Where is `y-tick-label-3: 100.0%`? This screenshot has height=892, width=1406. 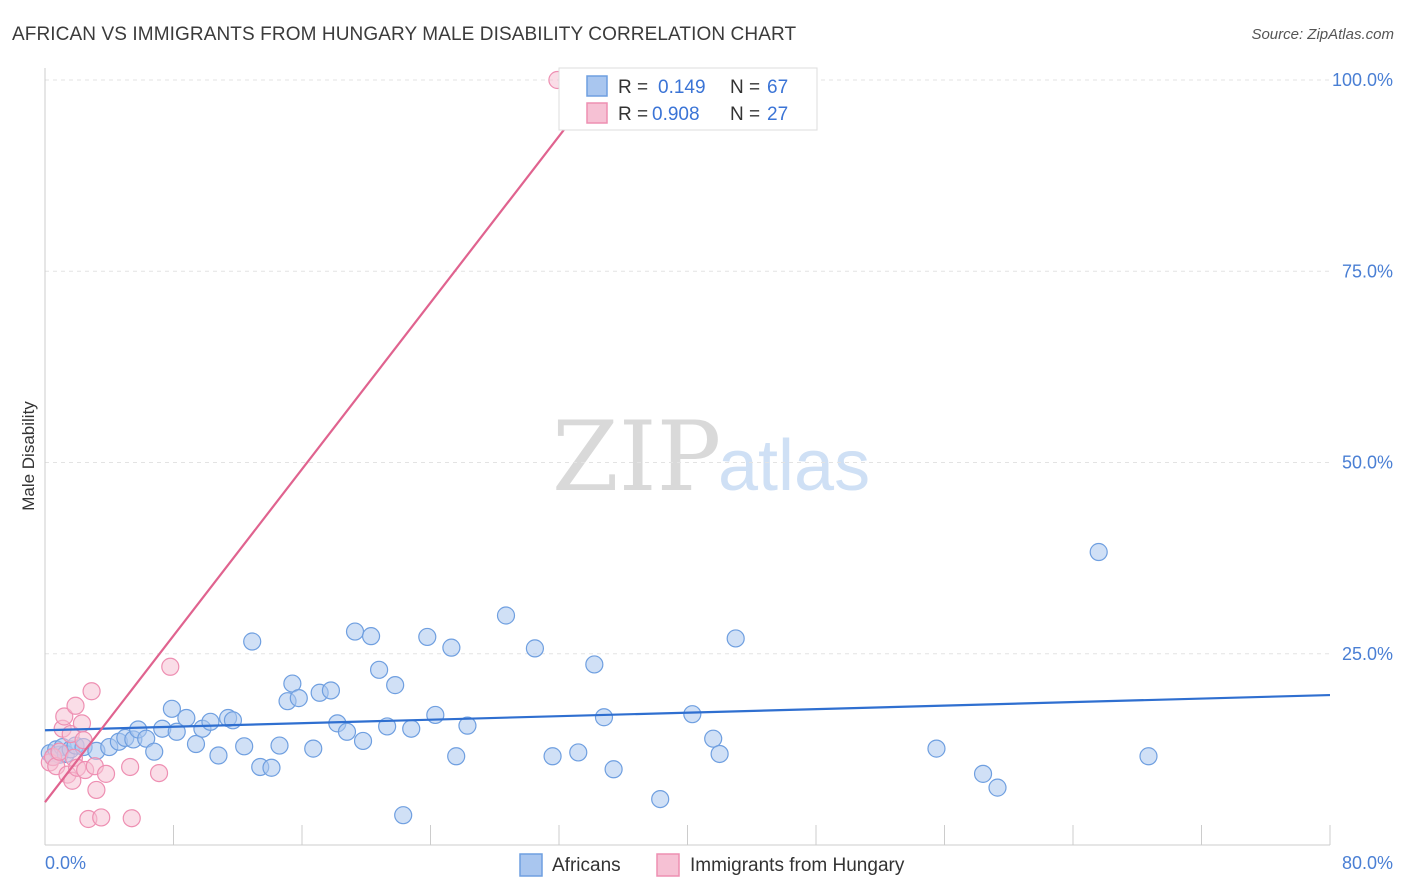
y-tick-label-3: 100.0% is located at coordinates (1362, 80).